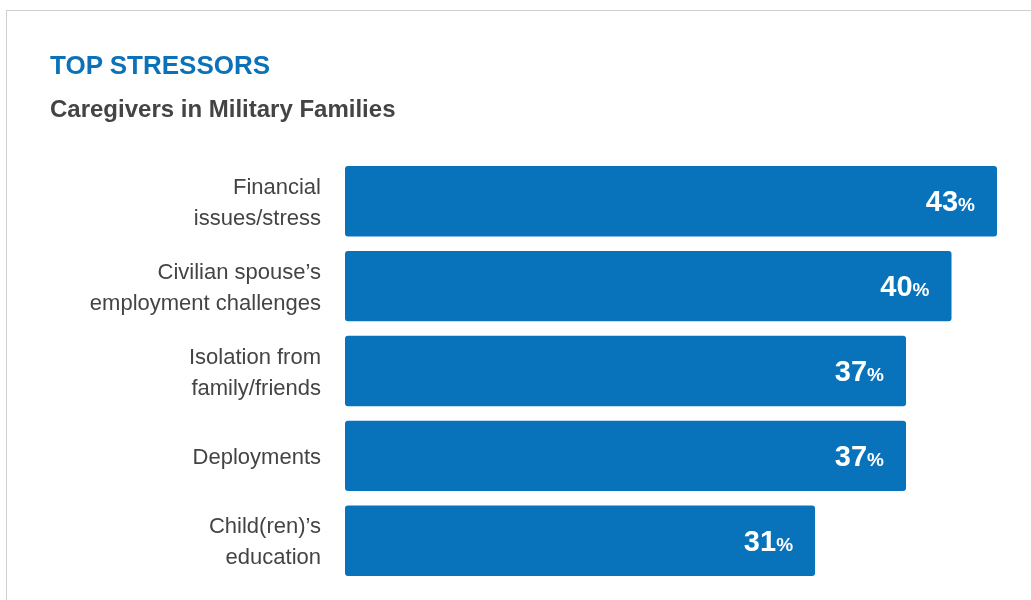  Describe the element at coordinates (256, 456) in the screenshot. I see `y-tick-label: Deployments` at that location.